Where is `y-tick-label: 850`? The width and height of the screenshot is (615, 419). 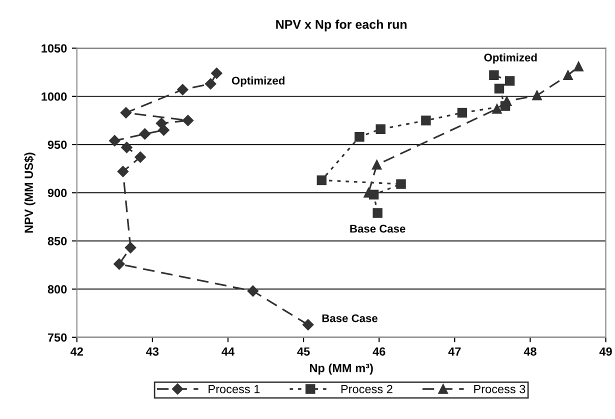
y-tick-label: 850 is located at coordinates (57, 241).